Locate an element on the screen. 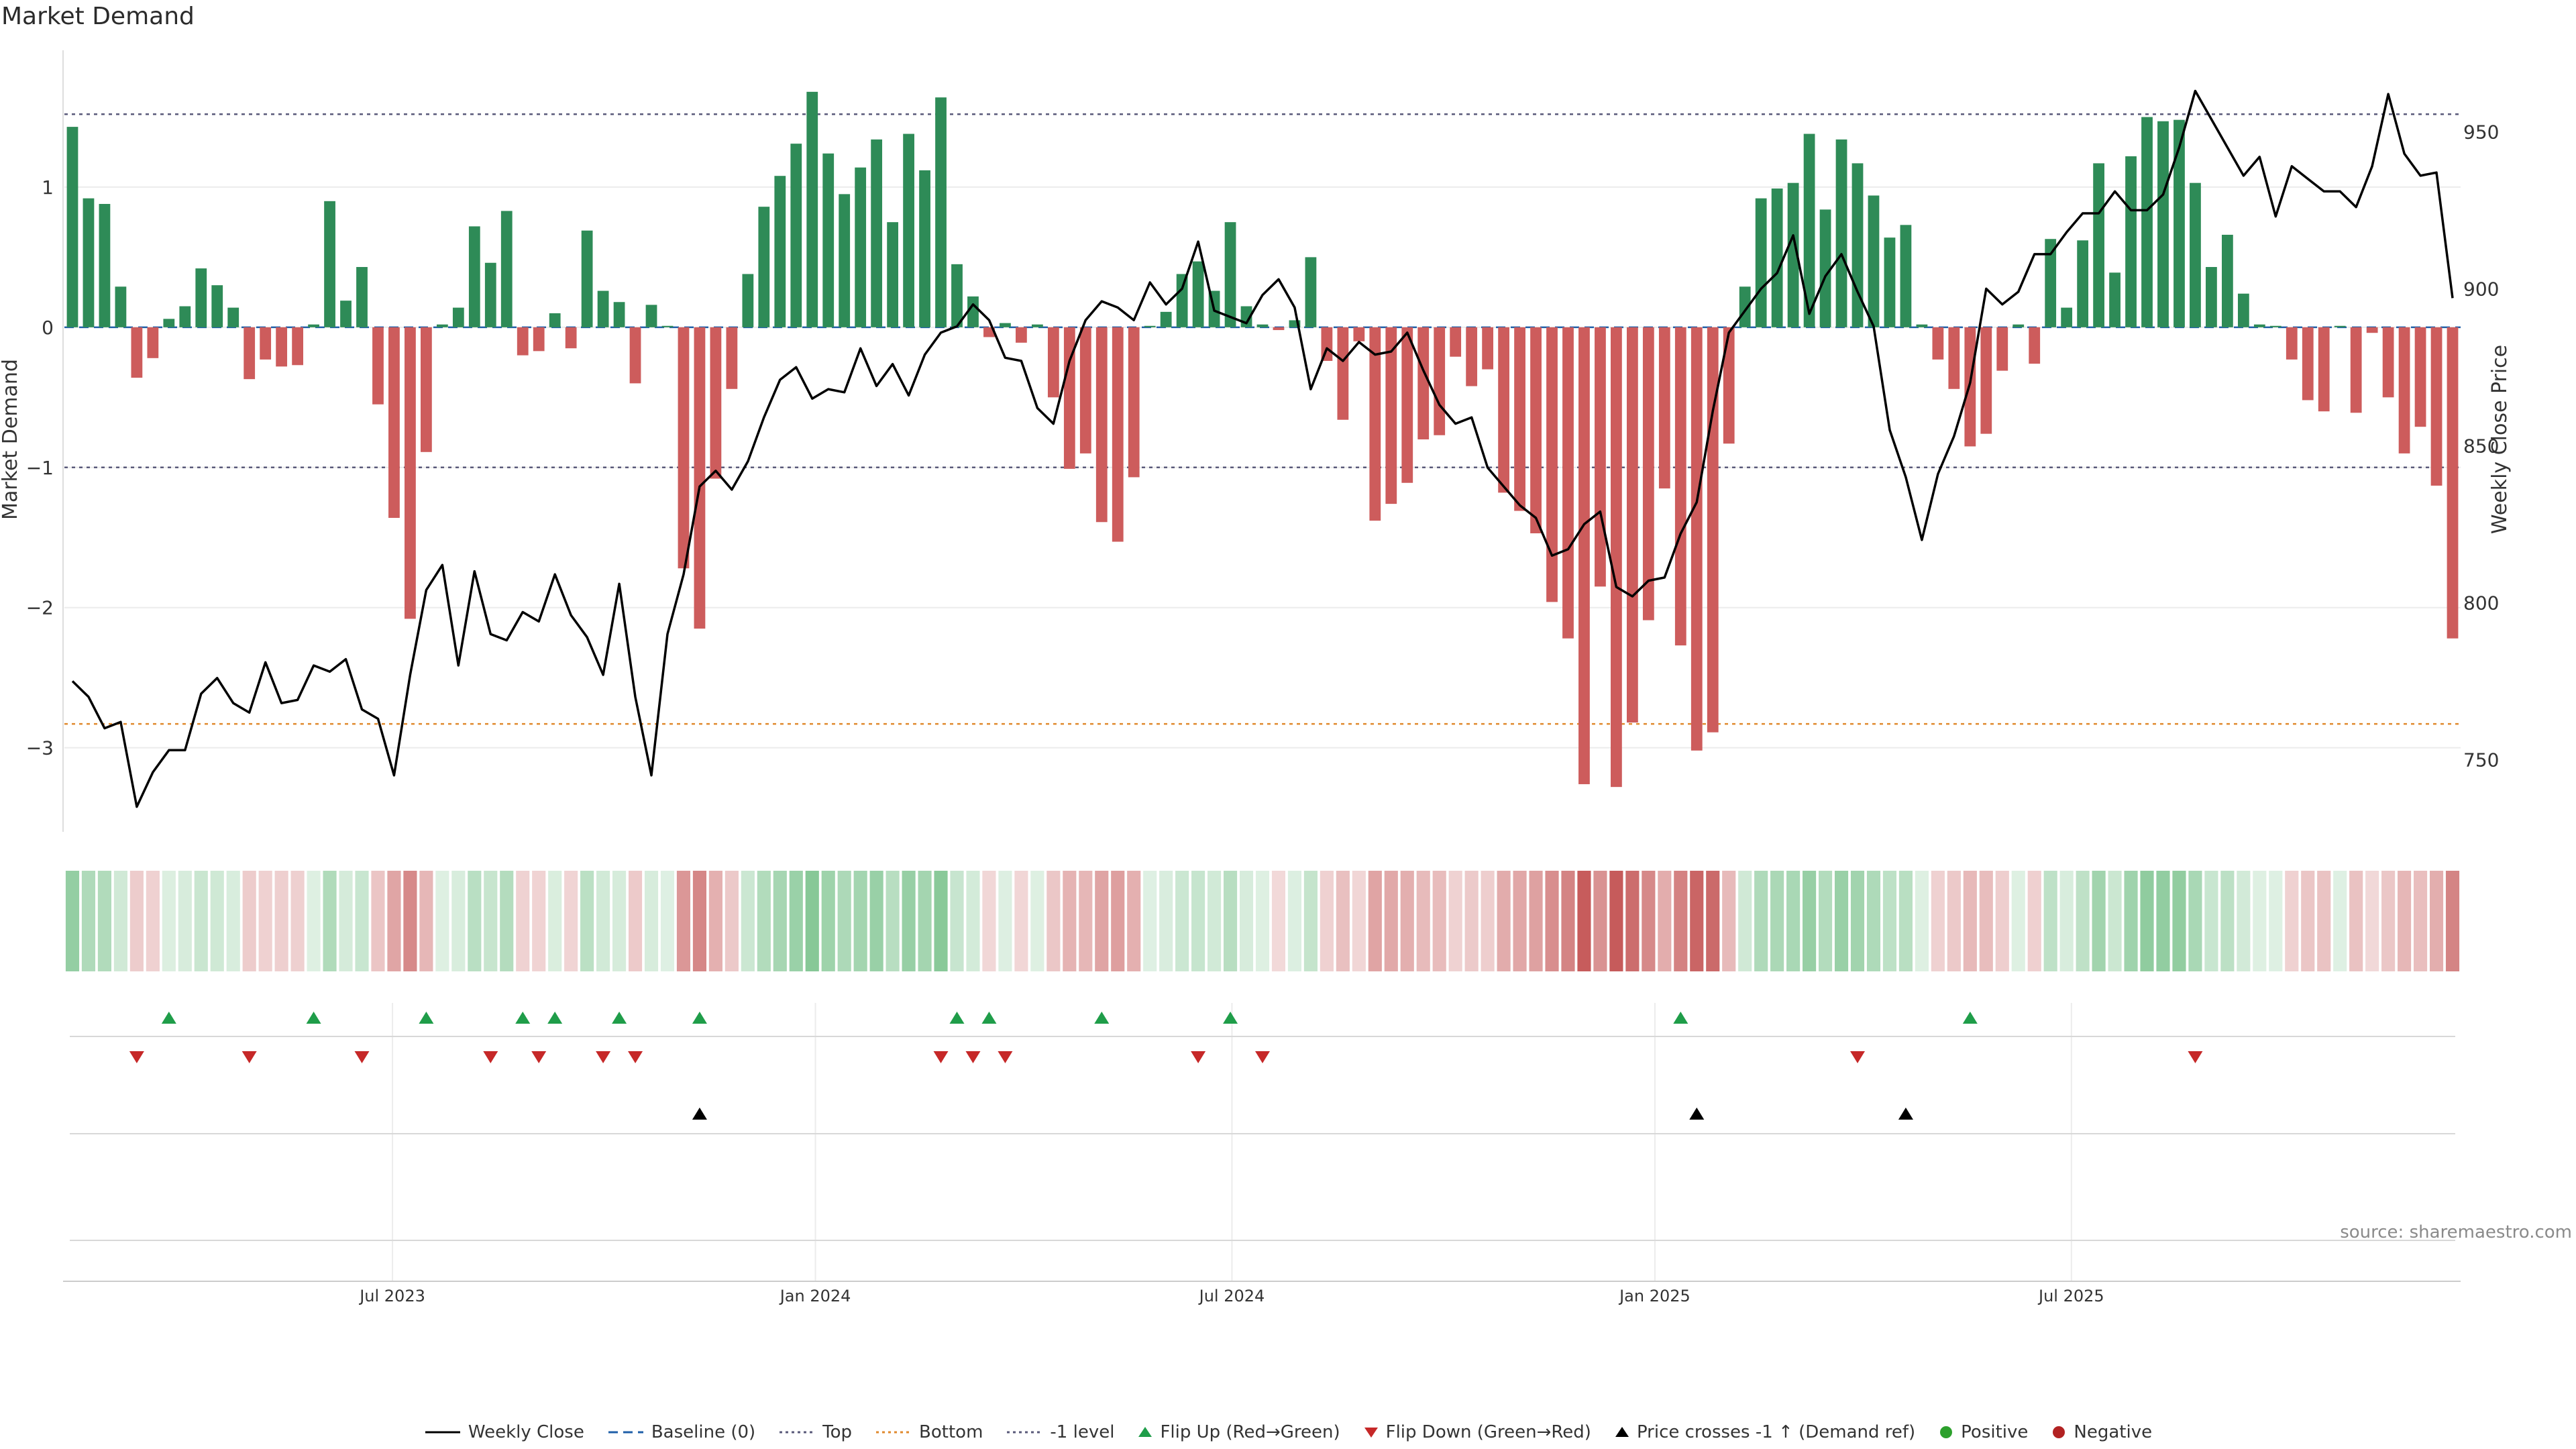 The image size is (2576, 1449). legend-label: Baseline (0) is located at coordinates (703, 1432).